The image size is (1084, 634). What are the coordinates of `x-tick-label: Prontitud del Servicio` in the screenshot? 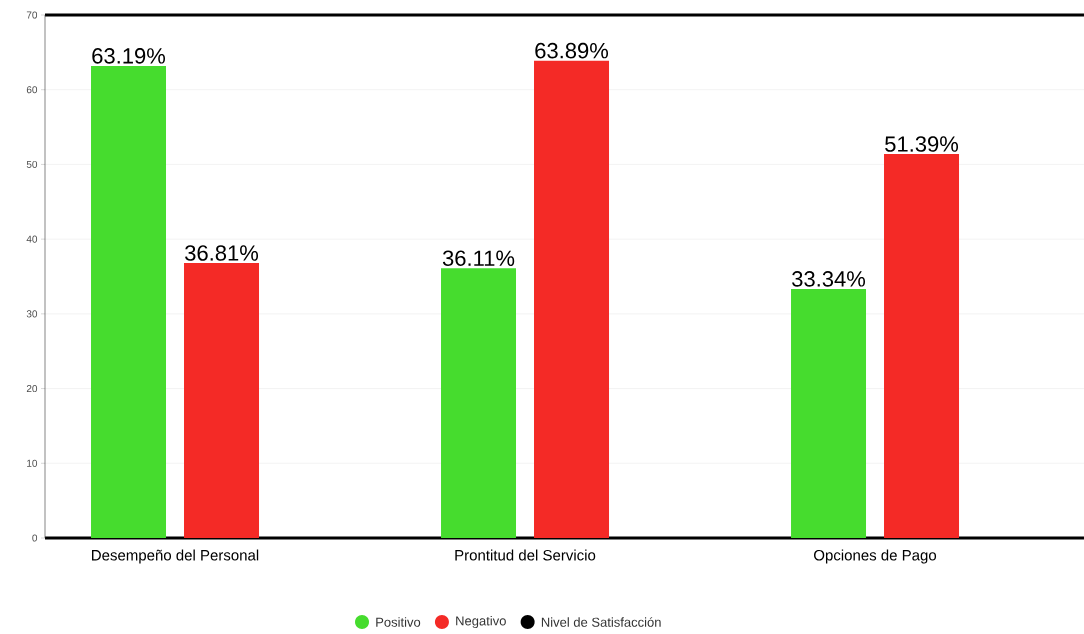 It's located at (525, 555).